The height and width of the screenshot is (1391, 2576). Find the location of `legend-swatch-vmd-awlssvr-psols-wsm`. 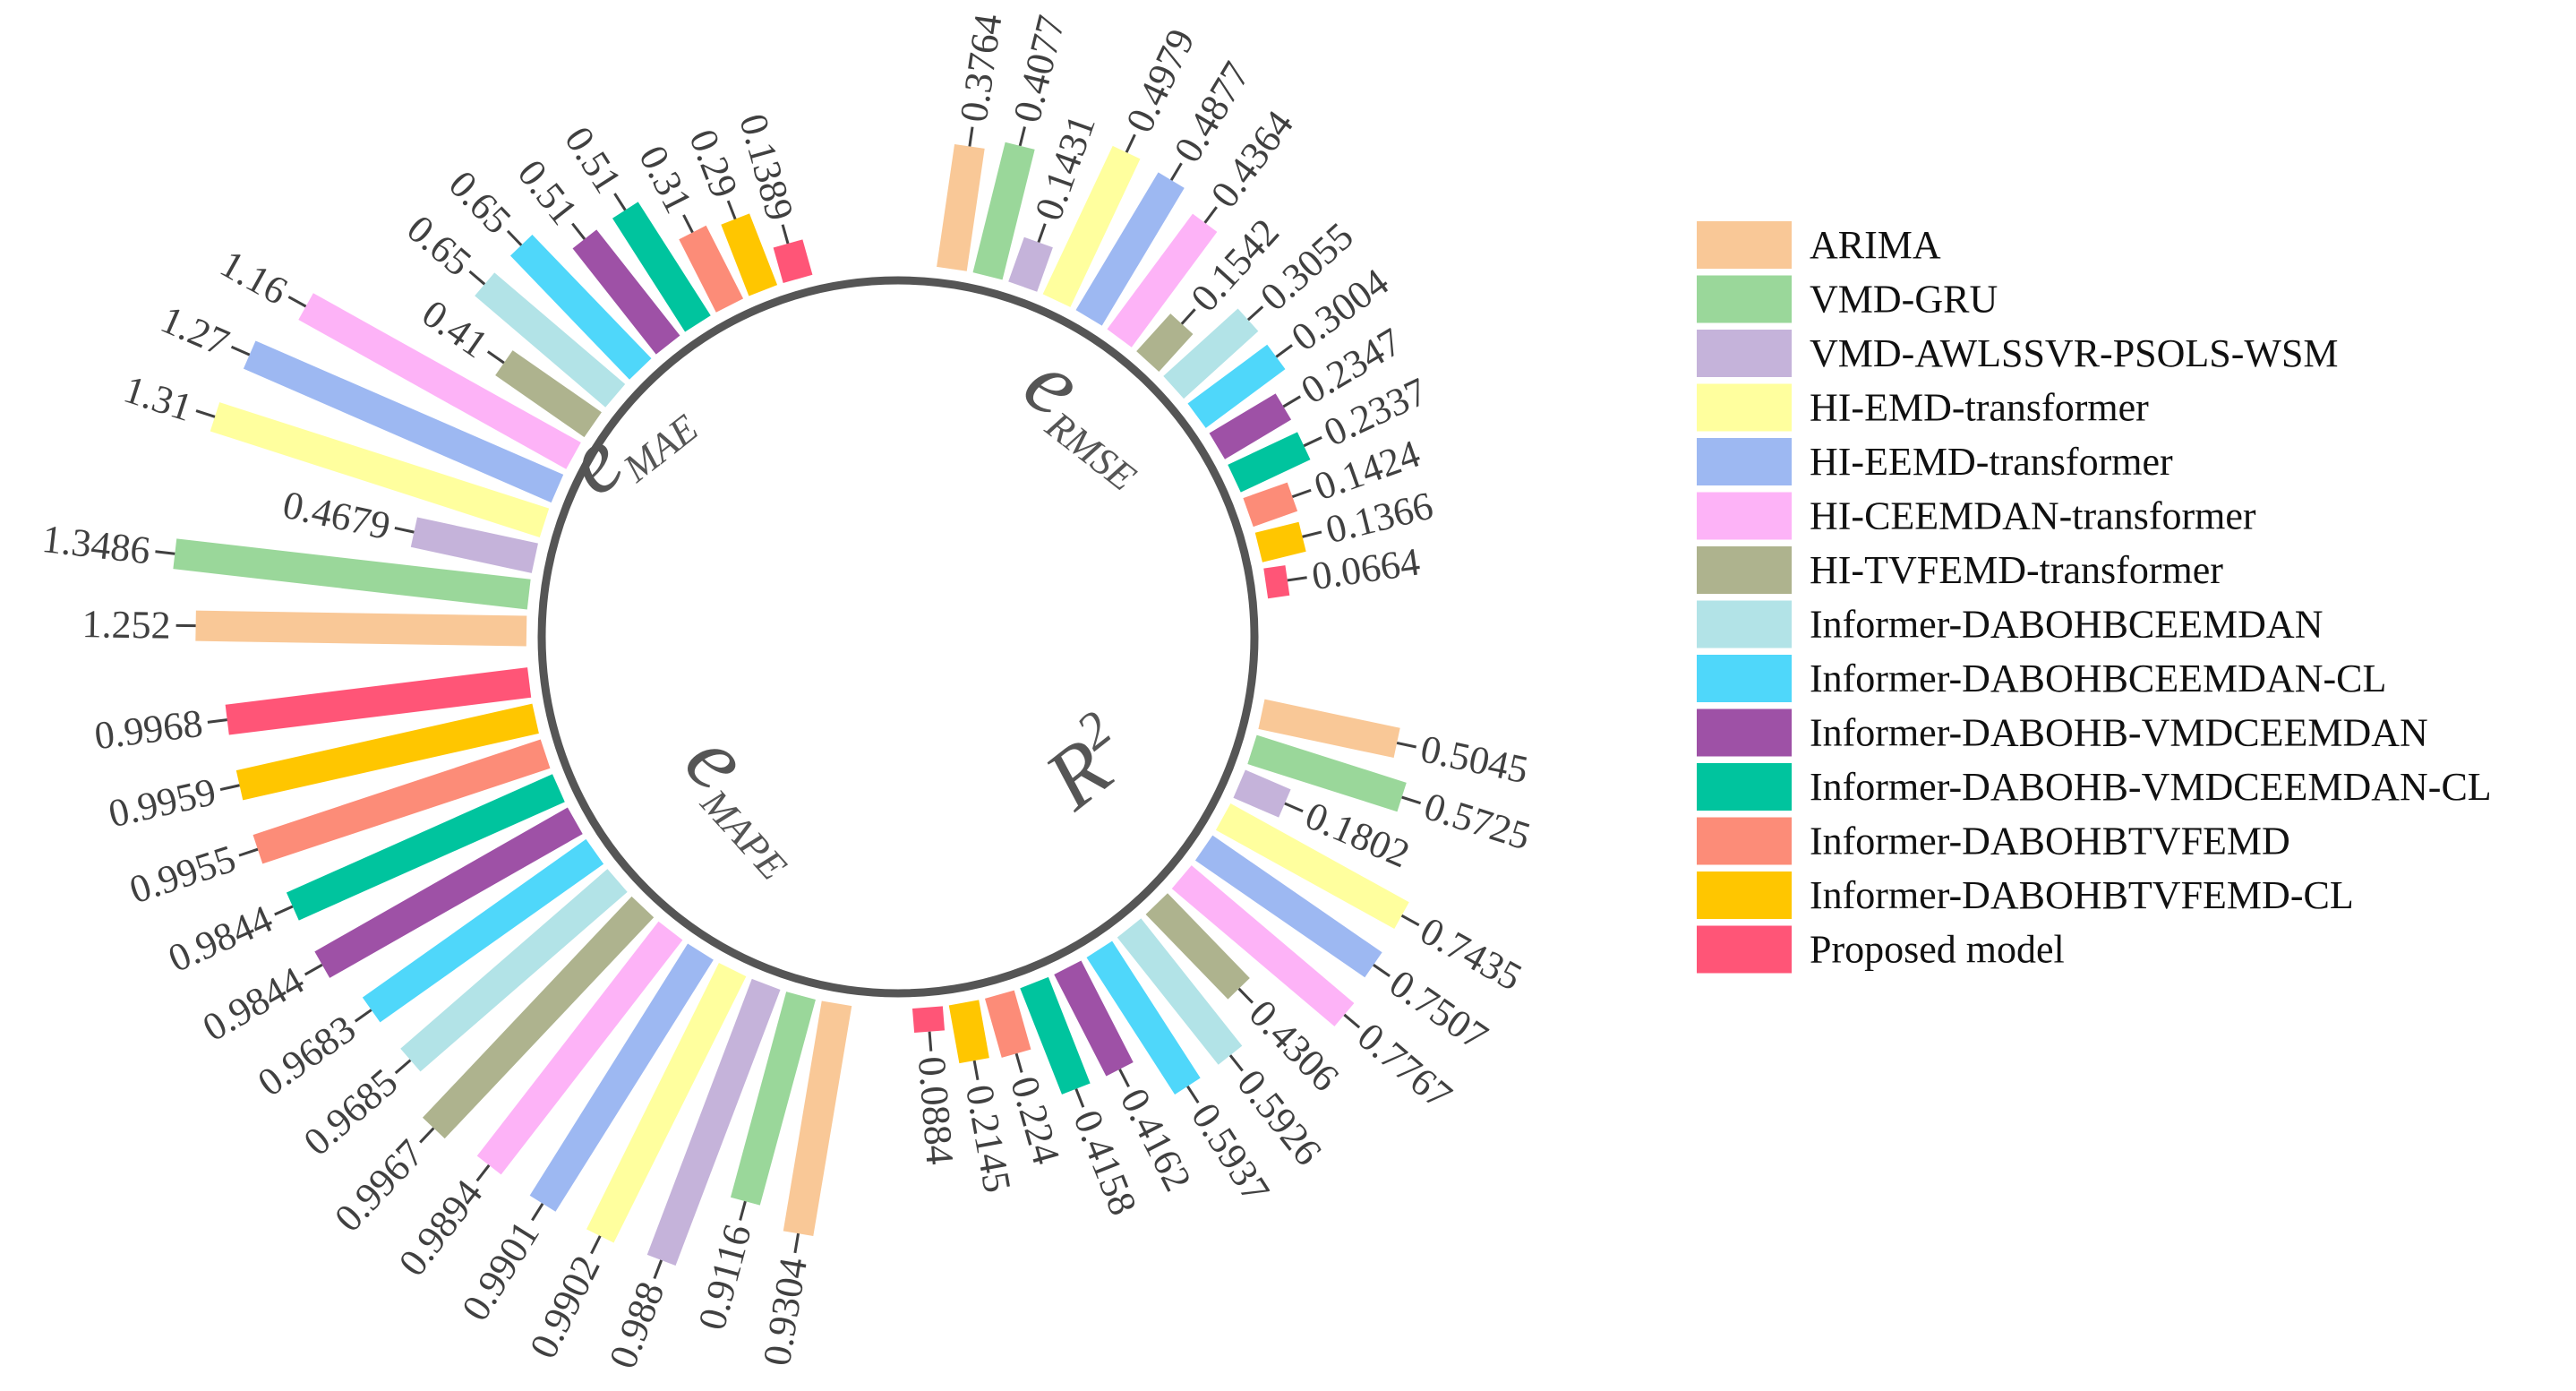

legend-swatch-vmd-awlssvr-psols-wsm is located at coordinates (1744, 353).